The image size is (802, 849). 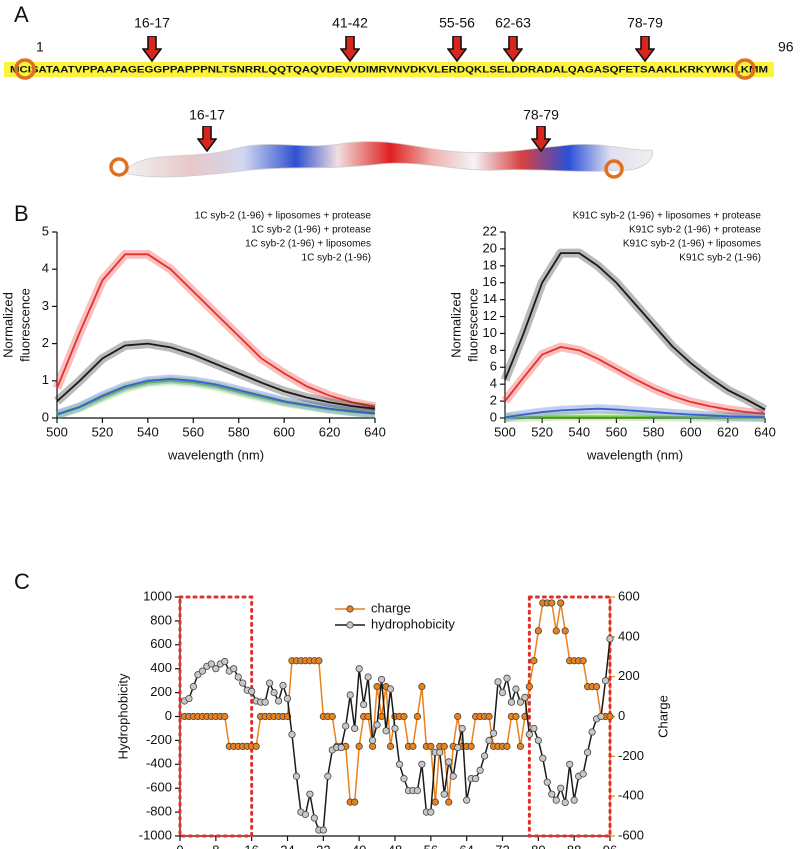 I want to click on y-tick-label: 2, so click(x=45, y=342).